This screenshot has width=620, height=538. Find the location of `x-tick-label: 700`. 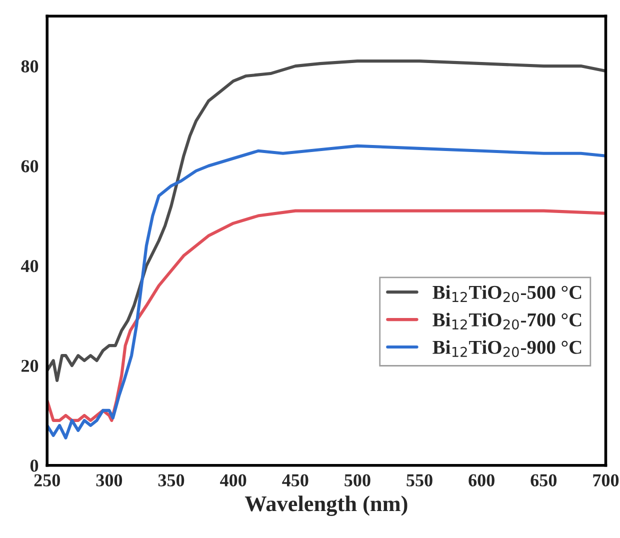

x-tick-label: 700 is located at coordinates (606, 480).